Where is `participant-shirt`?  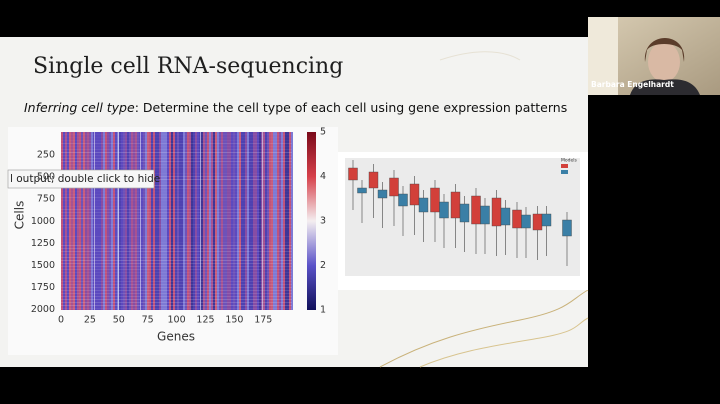
participant-shirt is located at coordinates (665, 87).